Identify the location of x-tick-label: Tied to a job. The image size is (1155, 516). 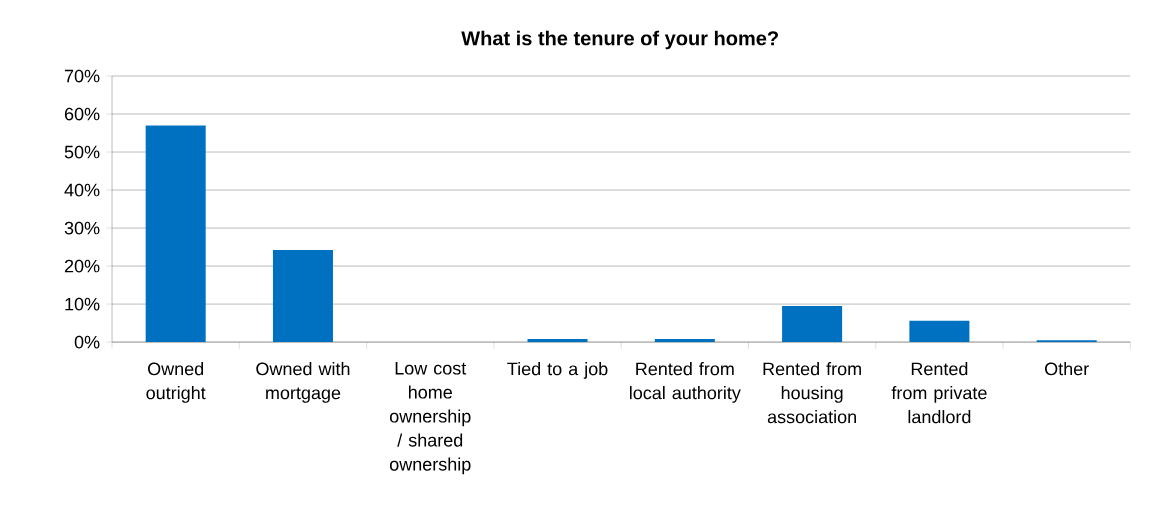
(557, 370).